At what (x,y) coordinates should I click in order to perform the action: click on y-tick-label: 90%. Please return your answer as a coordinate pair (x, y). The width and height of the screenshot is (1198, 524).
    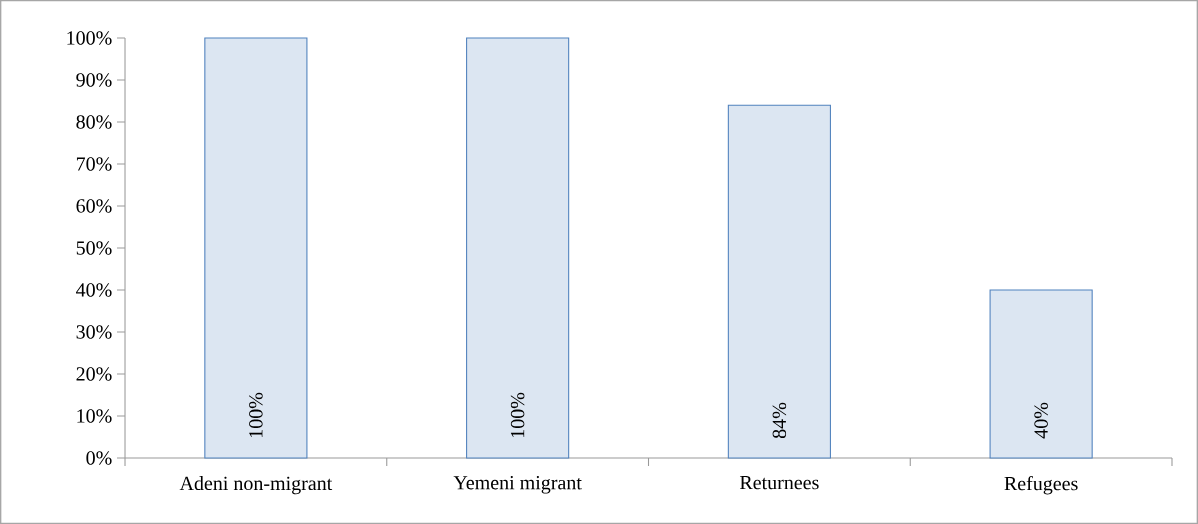
    Looking at the image, I should click on (94, 80).